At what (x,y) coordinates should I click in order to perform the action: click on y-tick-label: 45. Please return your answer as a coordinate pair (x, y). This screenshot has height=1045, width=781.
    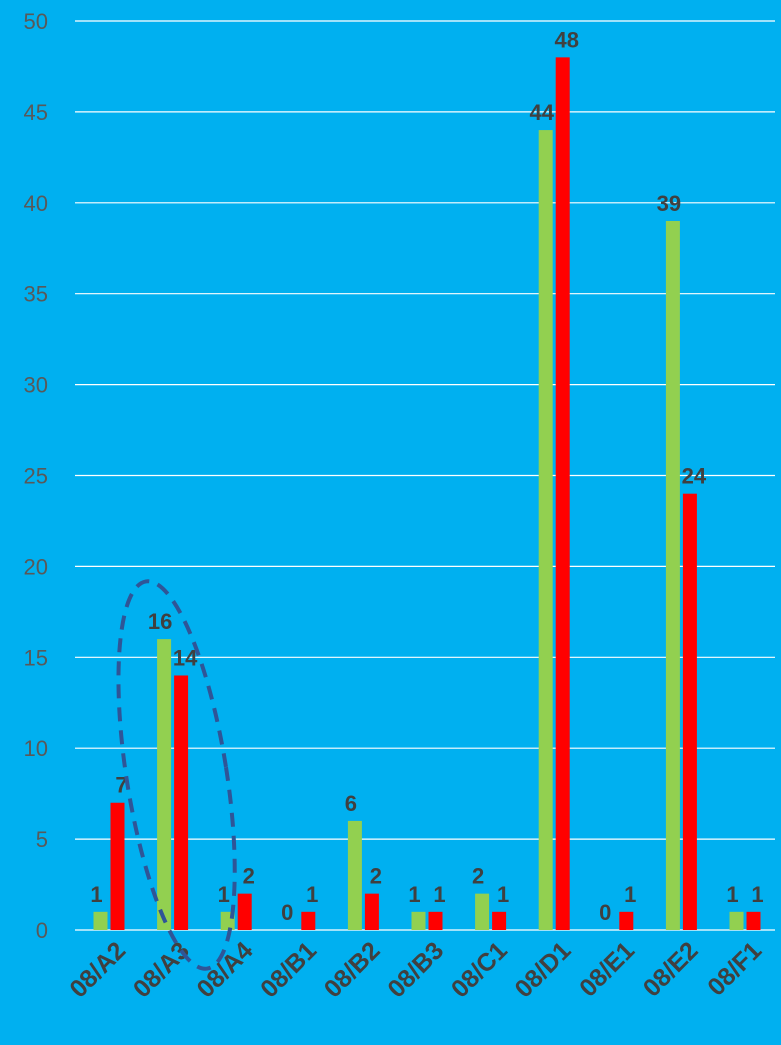
    Looking at the image, I should click on (36, 112).